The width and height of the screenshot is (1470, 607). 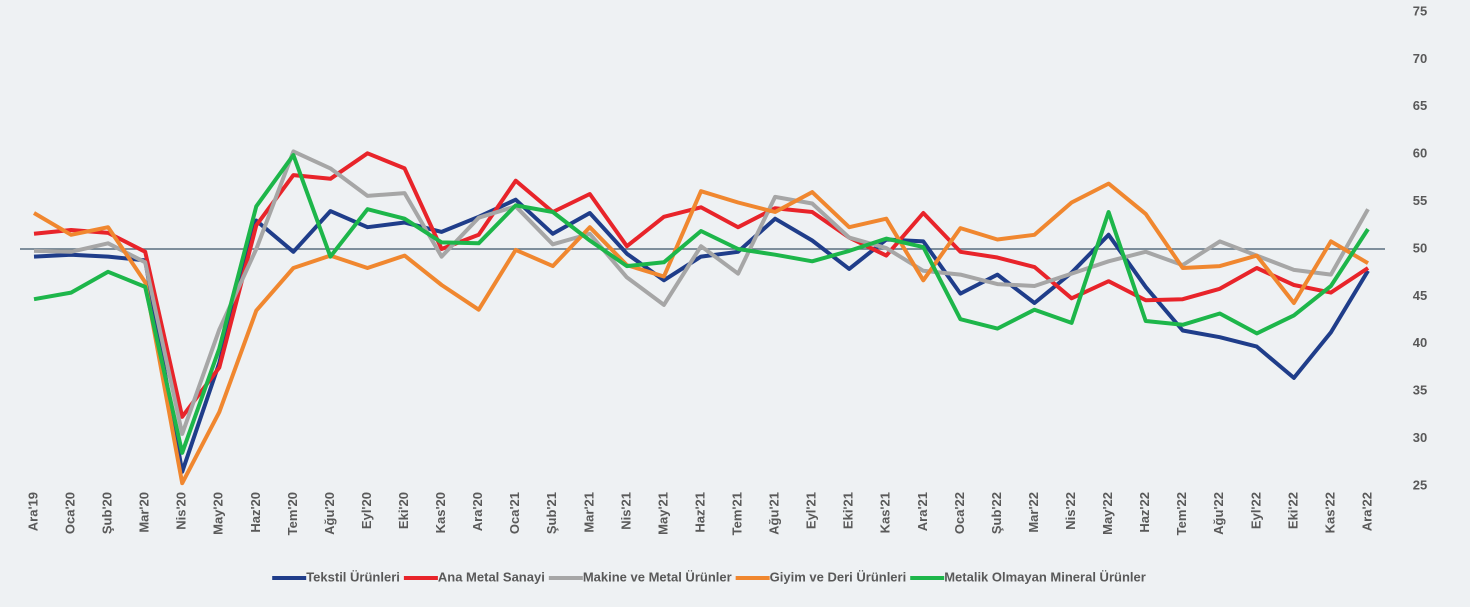 I want to click on x-tick-label: May'21, so click(x=662, y=513).